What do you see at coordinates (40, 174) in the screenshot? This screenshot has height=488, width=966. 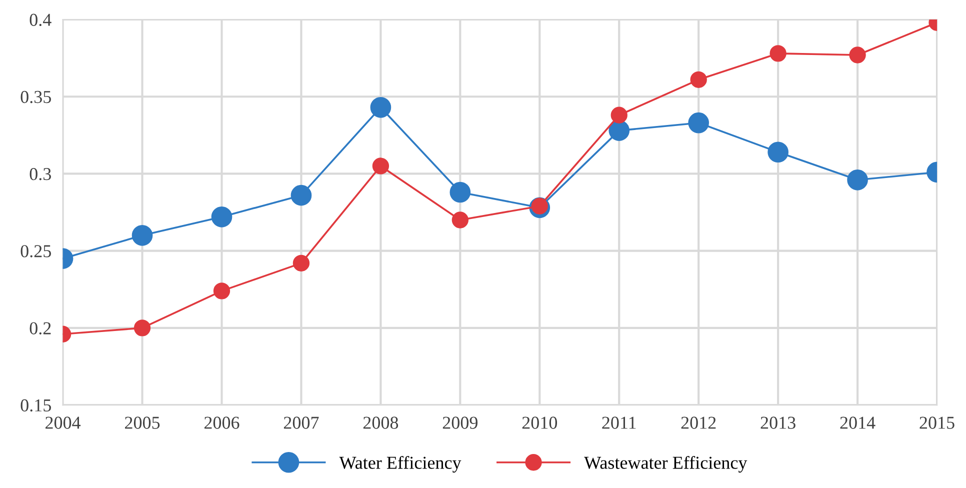 I see `y-tick-label: 0.3` at bounding box center [40, 174].